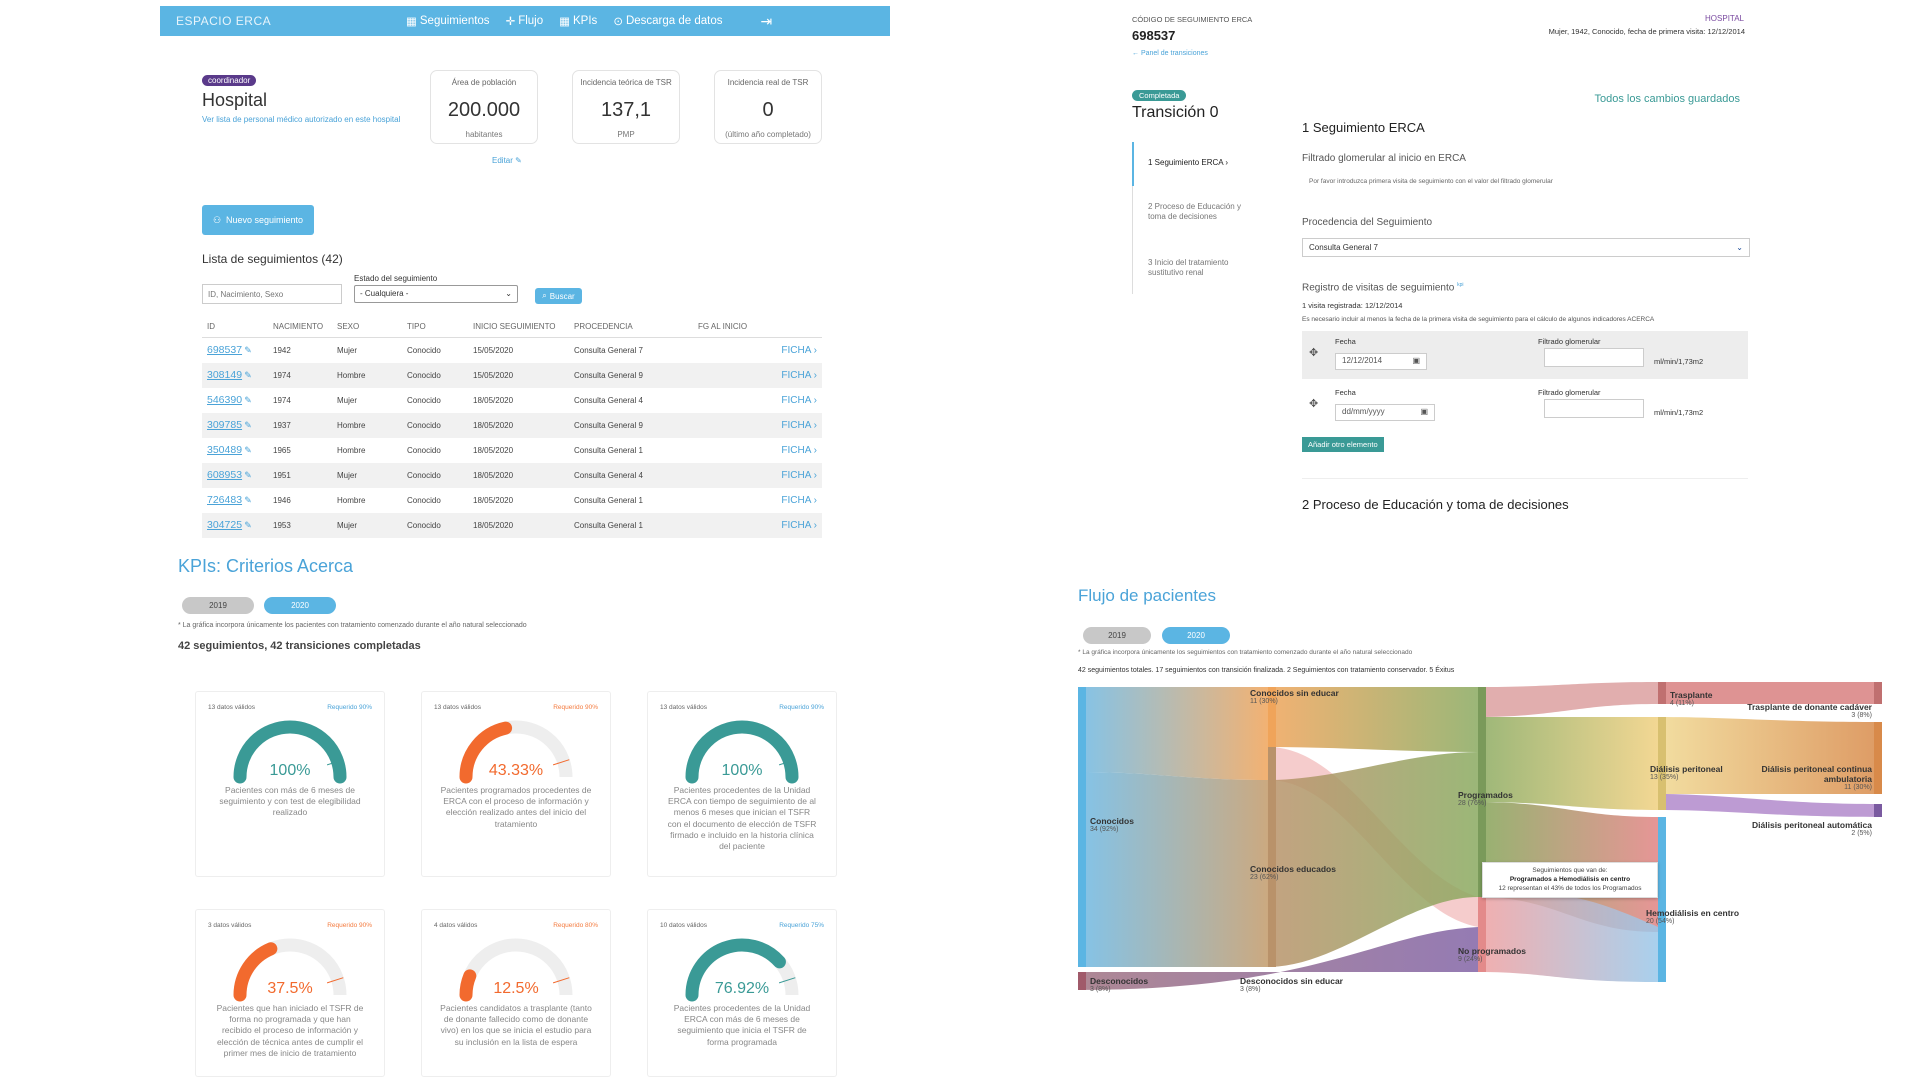 This screenshot has width=1920, height=1080. I want to click on origin-select: Consulta General 7 ⌄, so click(1526, 247).